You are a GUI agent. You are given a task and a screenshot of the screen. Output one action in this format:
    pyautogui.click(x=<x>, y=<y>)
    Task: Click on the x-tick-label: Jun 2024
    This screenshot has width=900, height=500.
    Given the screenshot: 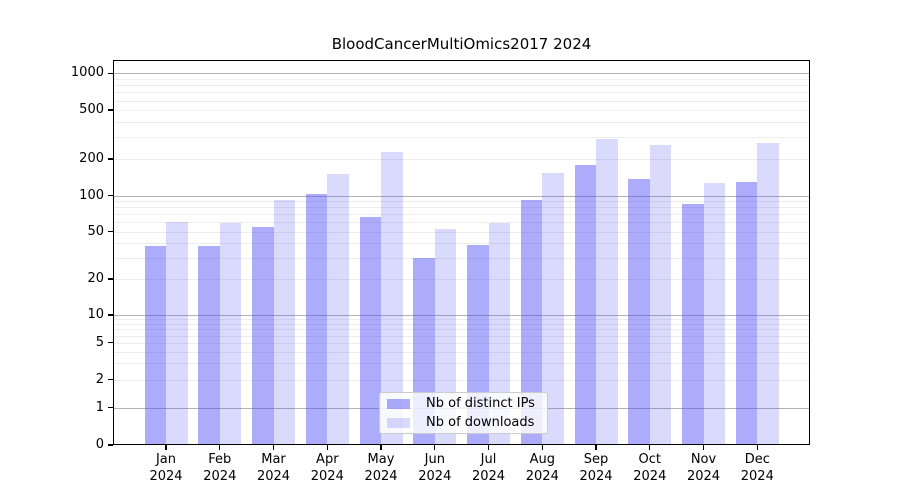 What is the action you would take?
    pyautogui.click(x=435, y=468)
    